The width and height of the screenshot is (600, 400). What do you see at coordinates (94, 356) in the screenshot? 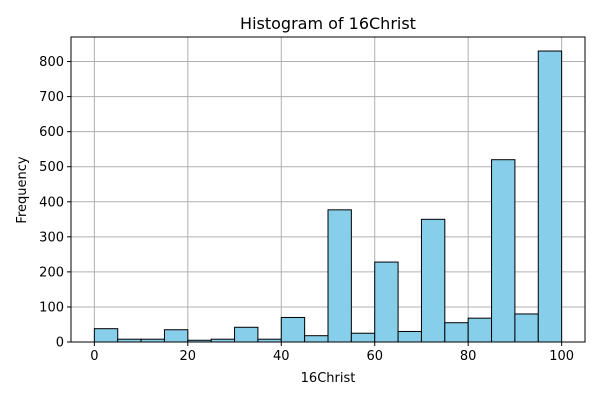
I see `x-tick-label: 0` at bounding box center [94, 356].